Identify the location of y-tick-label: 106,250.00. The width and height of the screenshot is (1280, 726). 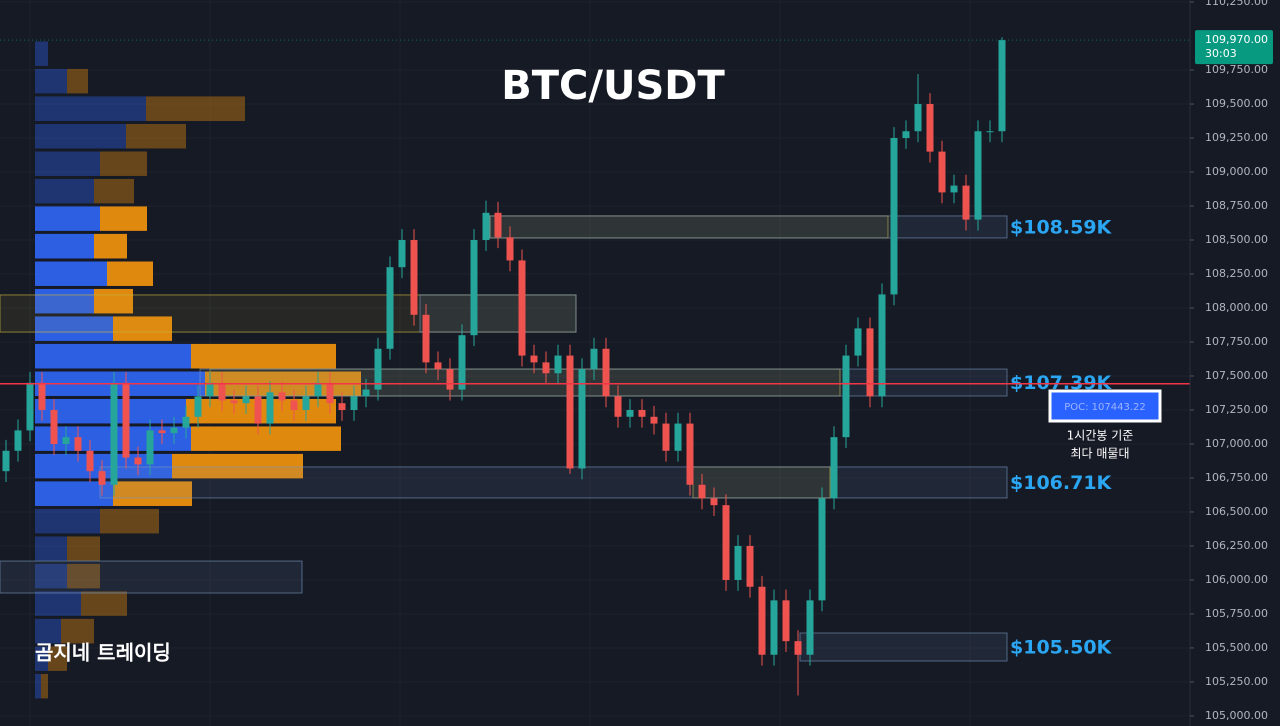
(1236, 545).